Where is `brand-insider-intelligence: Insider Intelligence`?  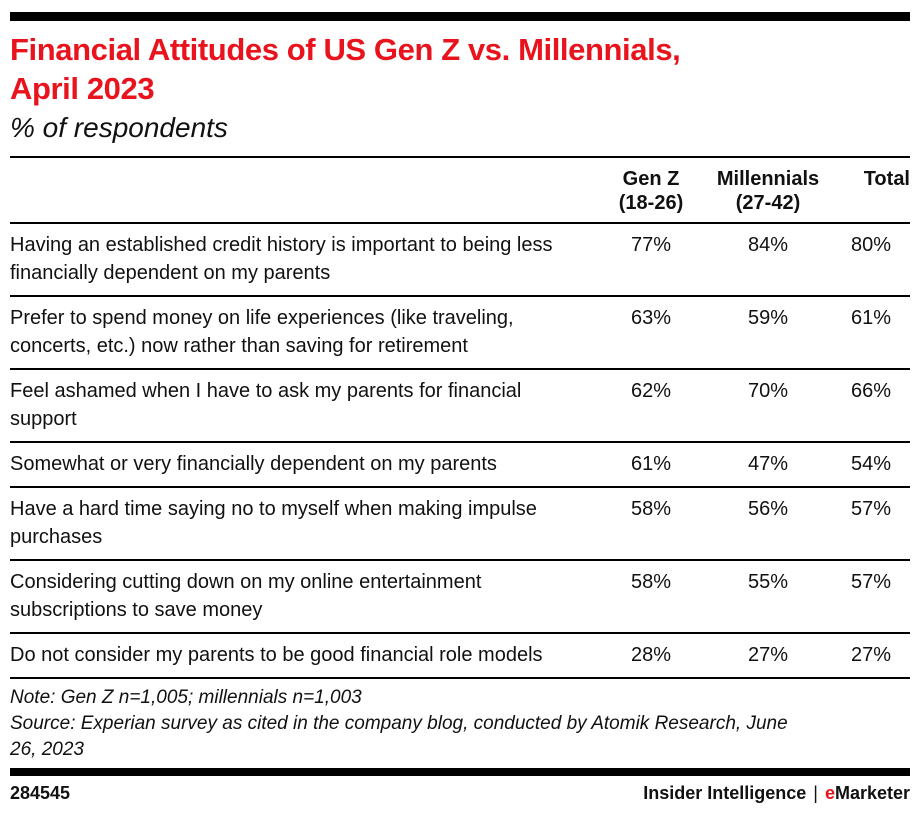 brand-insider-intelligence: Insider Intelligence is located at coordinates (725, 793).